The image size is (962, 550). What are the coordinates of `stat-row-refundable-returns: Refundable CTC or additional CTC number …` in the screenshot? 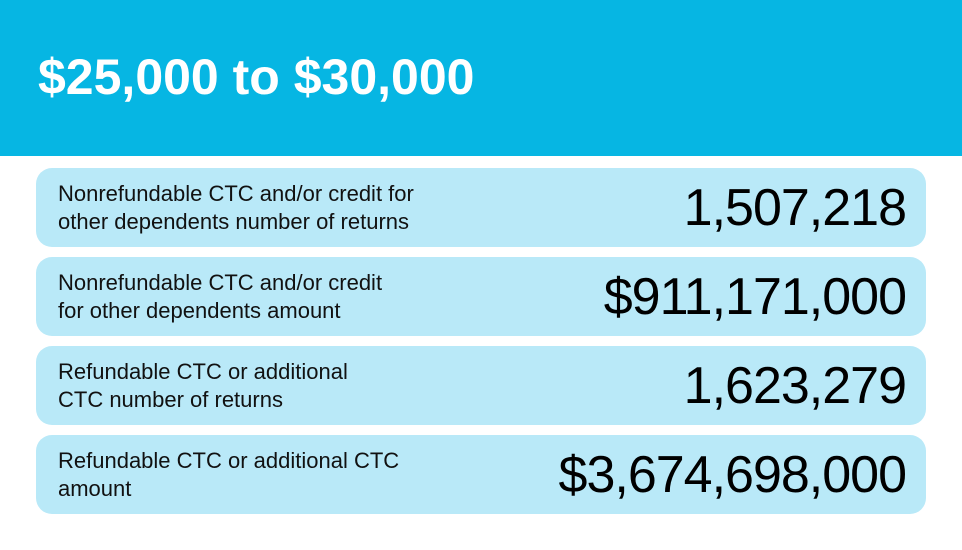 It's located at (481, 385).